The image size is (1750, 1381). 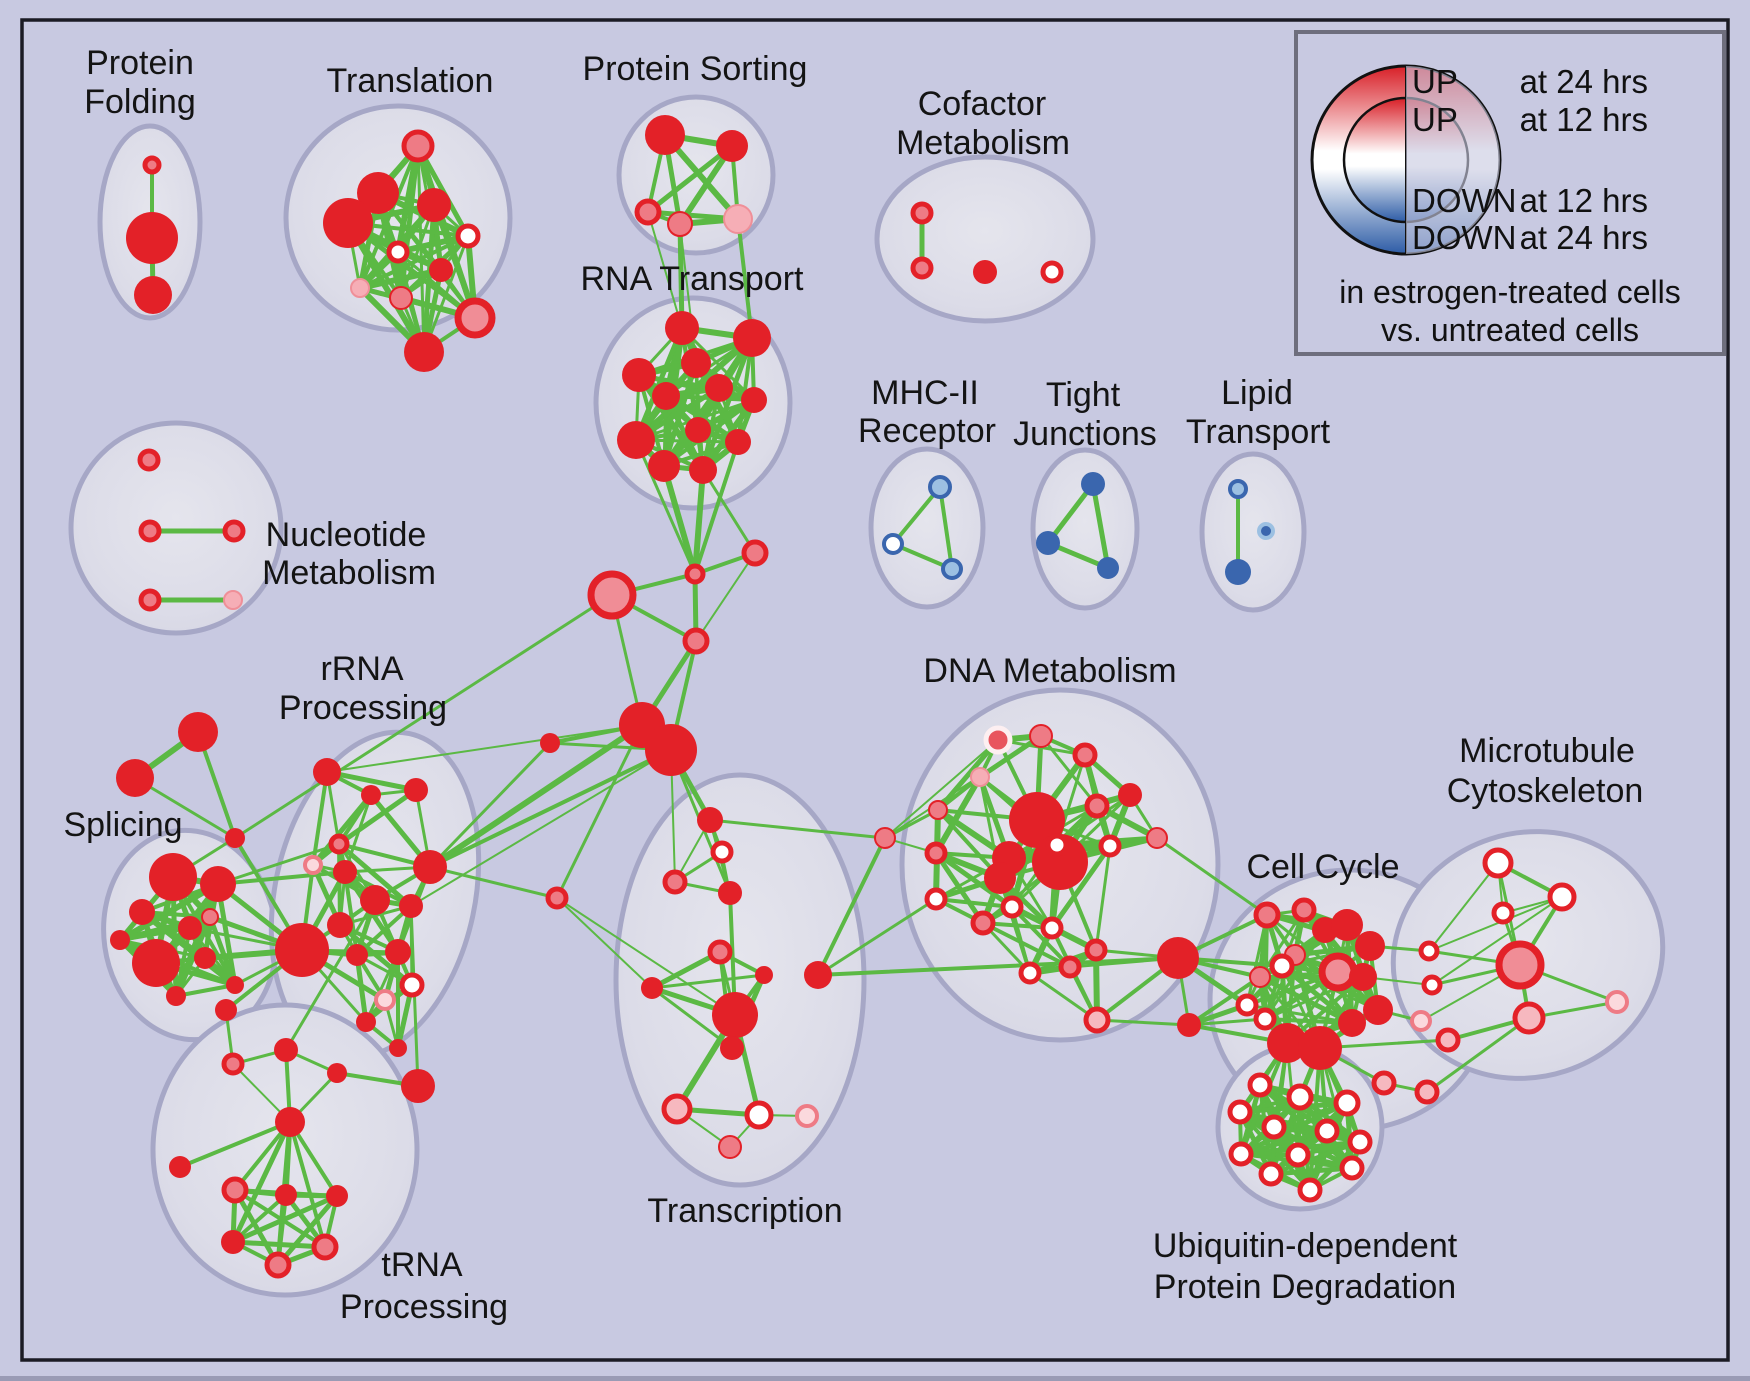 I want to click on cluster-label-ubiquitin-degradation: Protein Degradation, so click(x=1305, y=1287).